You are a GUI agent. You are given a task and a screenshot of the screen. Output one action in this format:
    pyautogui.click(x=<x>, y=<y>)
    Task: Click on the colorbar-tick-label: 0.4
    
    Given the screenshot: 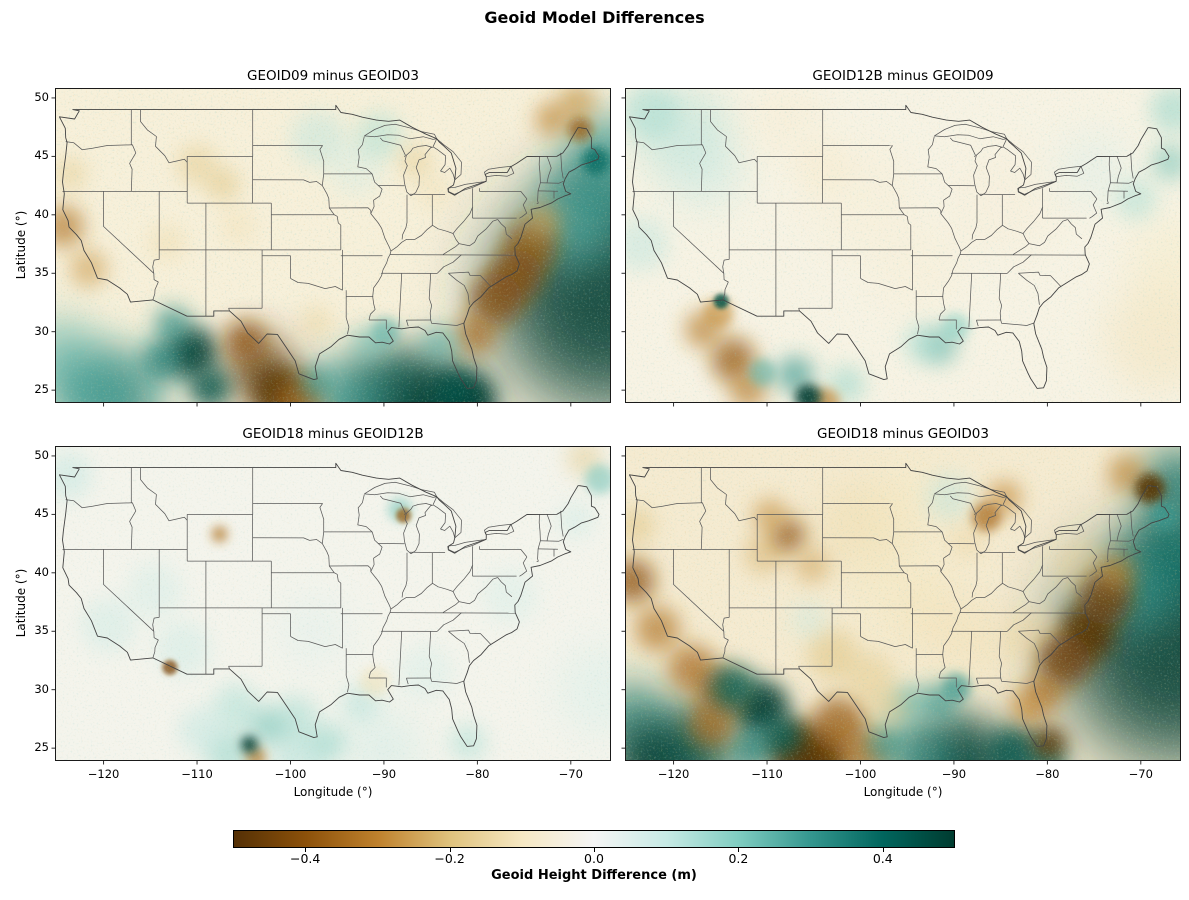 What is the action you would take?
    pyautogui.click(x=882, y=858)
    